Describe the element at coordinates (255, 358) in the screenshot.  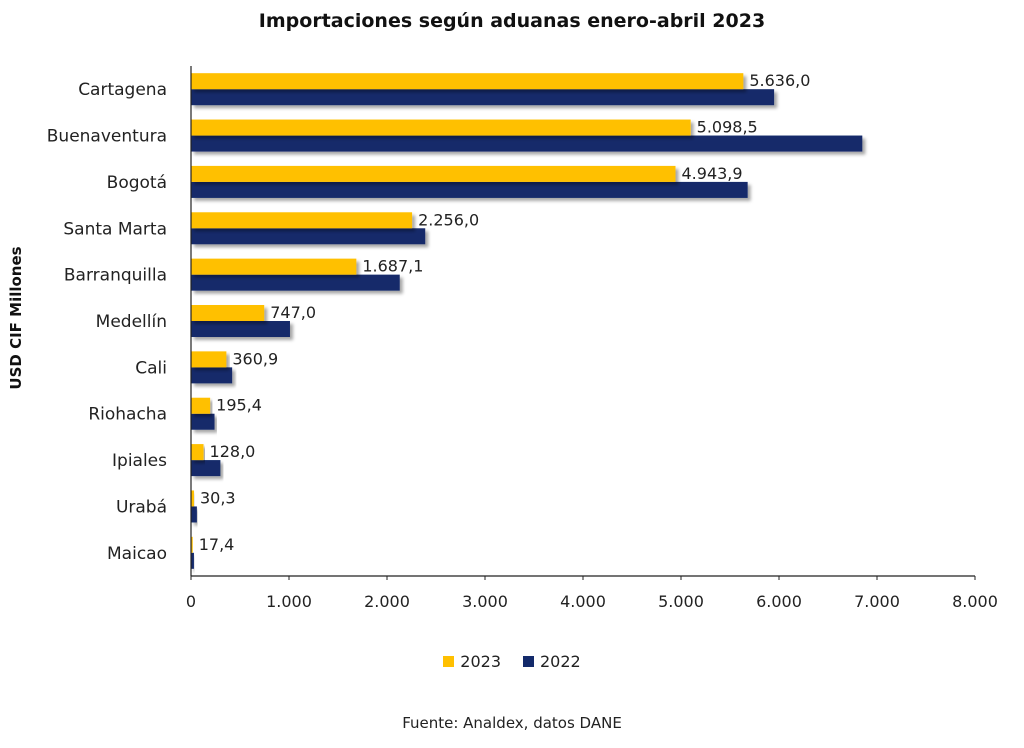
I see `data-label: 360,9` at that location.